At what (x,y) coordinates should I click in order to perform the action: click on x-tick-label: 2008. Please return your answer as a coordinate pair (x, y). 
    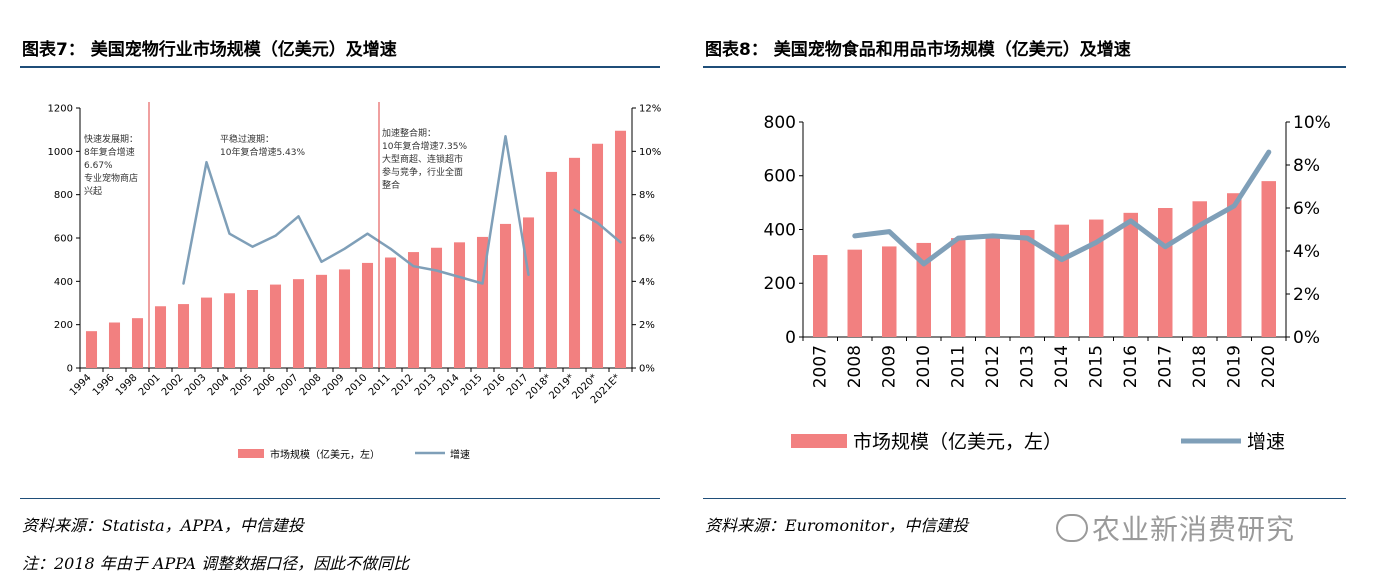
    Looking at the image, I should click on (855, 366).